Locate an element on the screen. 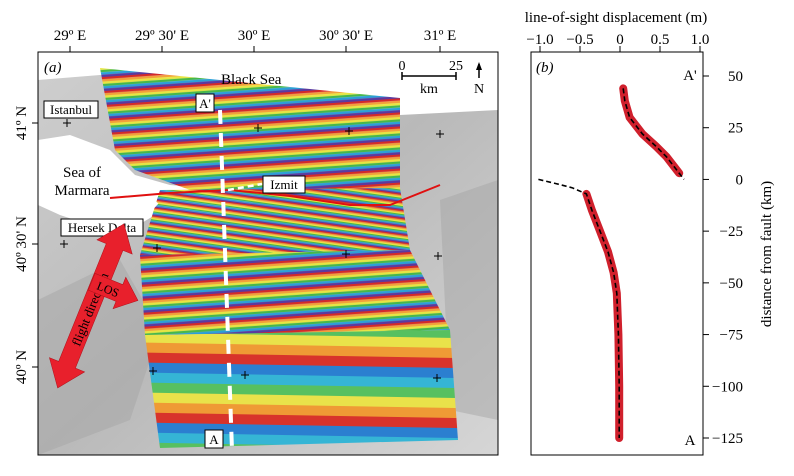 The width and height of the screenshot is (794, 476). izmit-leader is located at coordinates (245, 187).